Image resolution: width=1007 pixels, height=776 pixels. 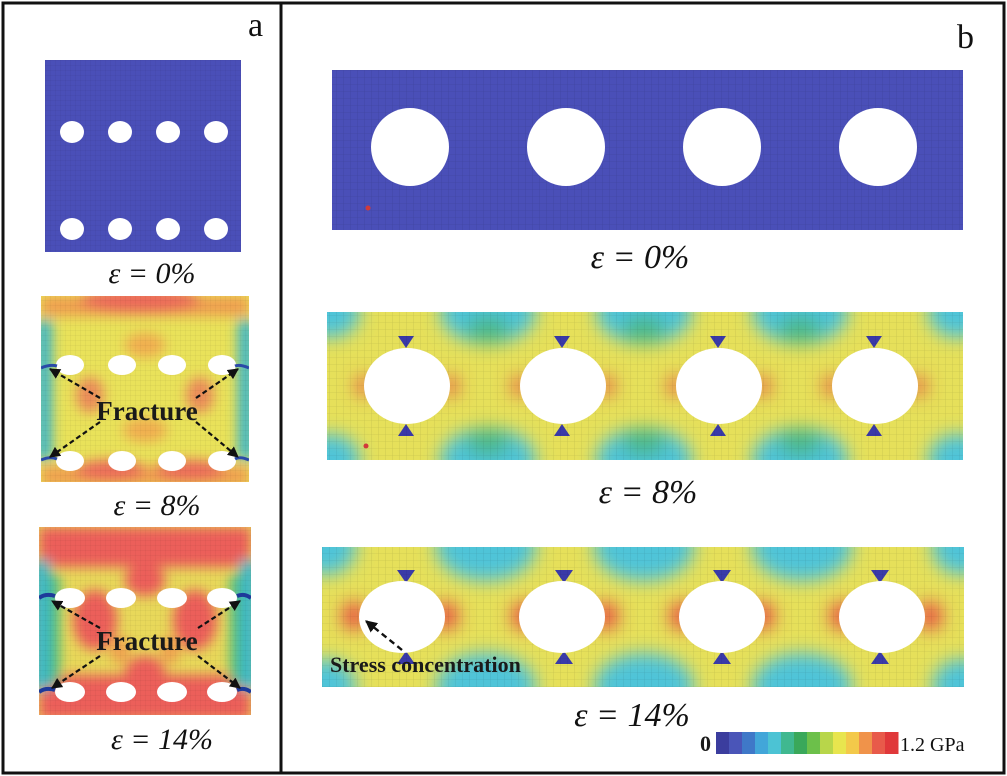 I want to click on colorbar-max-label: 1.2 GPa, so click(x=932, y=745).